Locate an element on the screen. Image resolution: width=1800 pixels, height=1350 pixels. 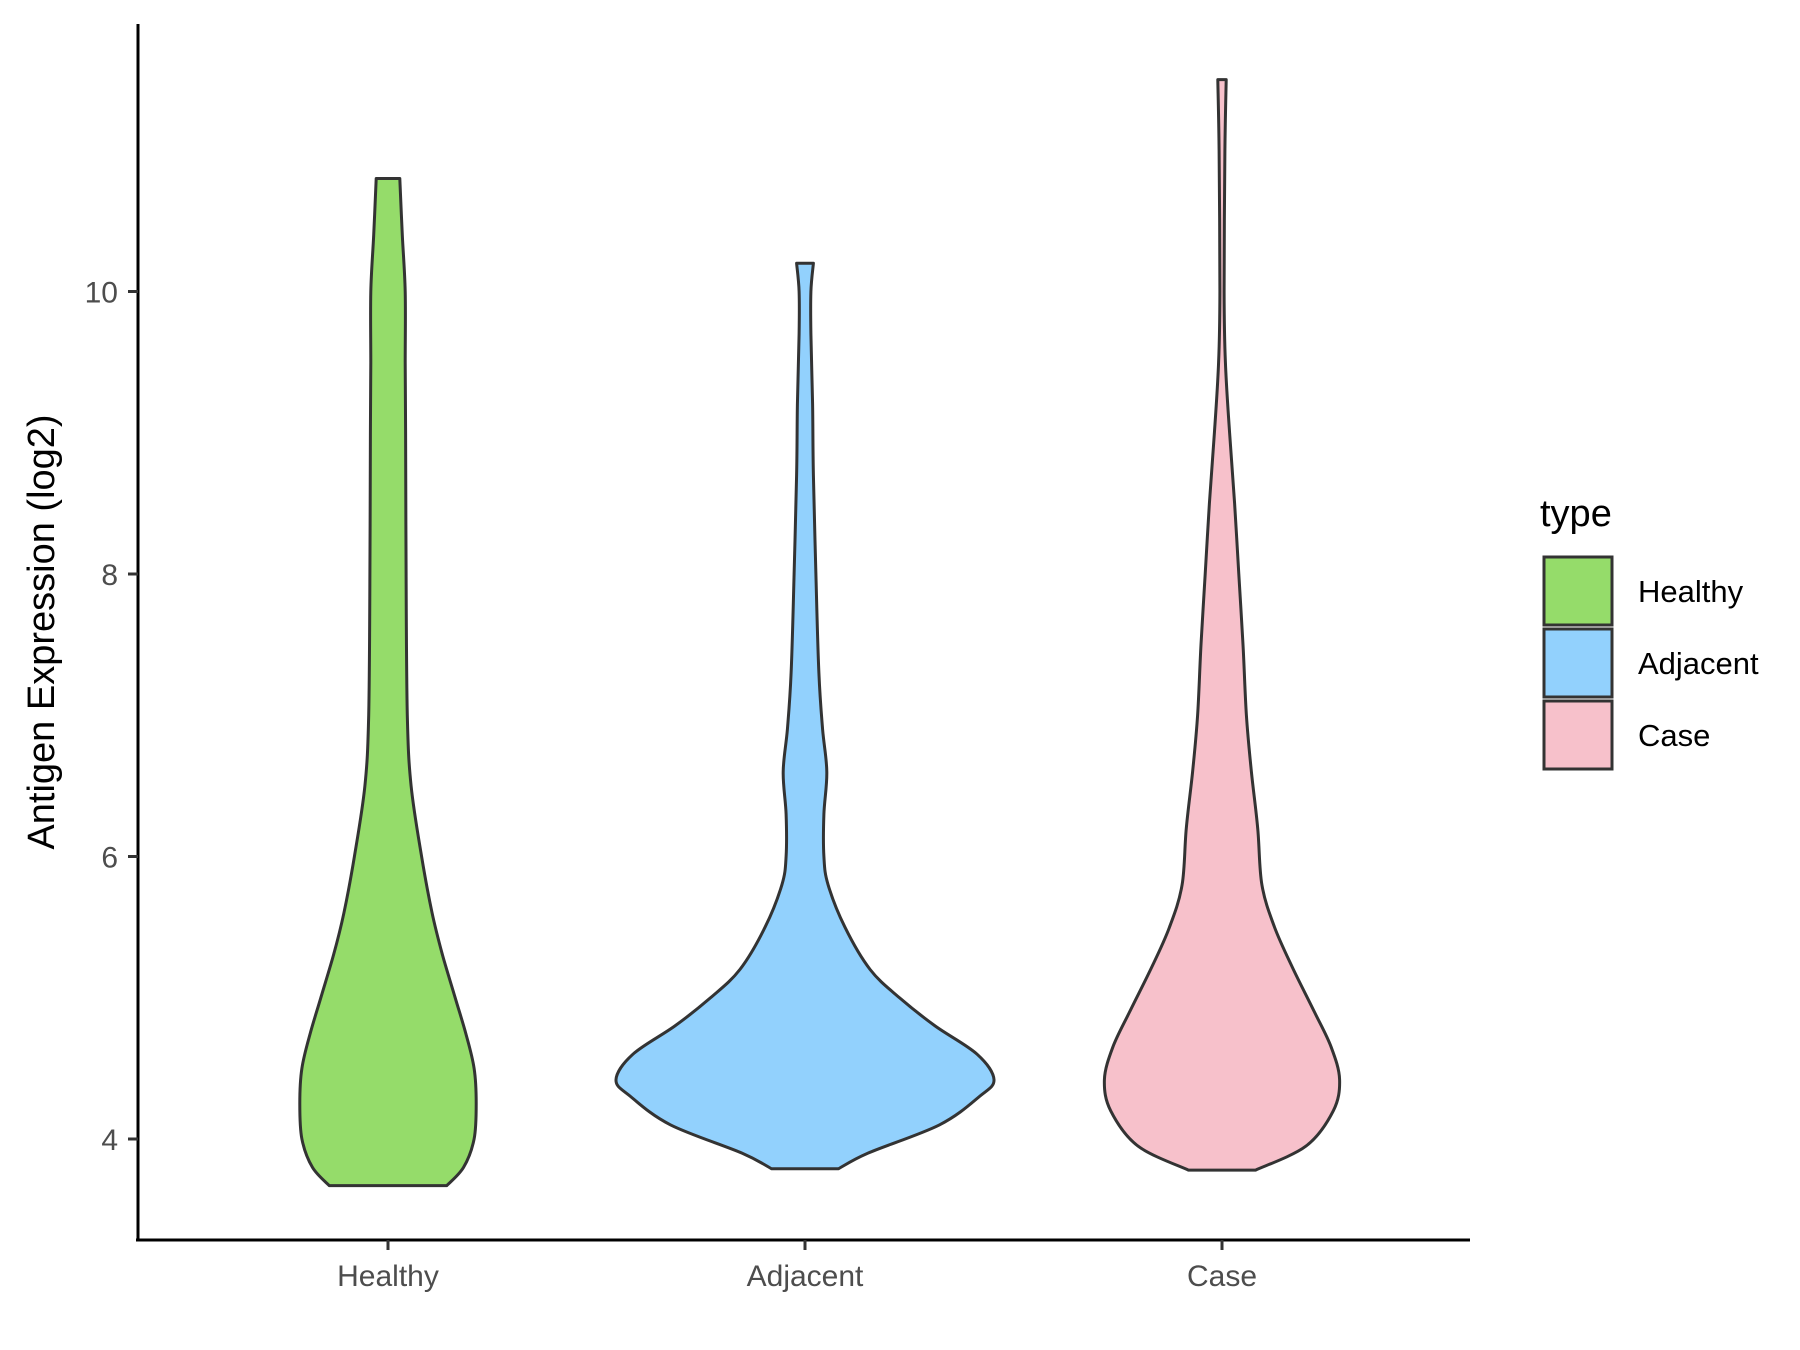
legend-label-case: Case is located at coordinates (1674, 735).